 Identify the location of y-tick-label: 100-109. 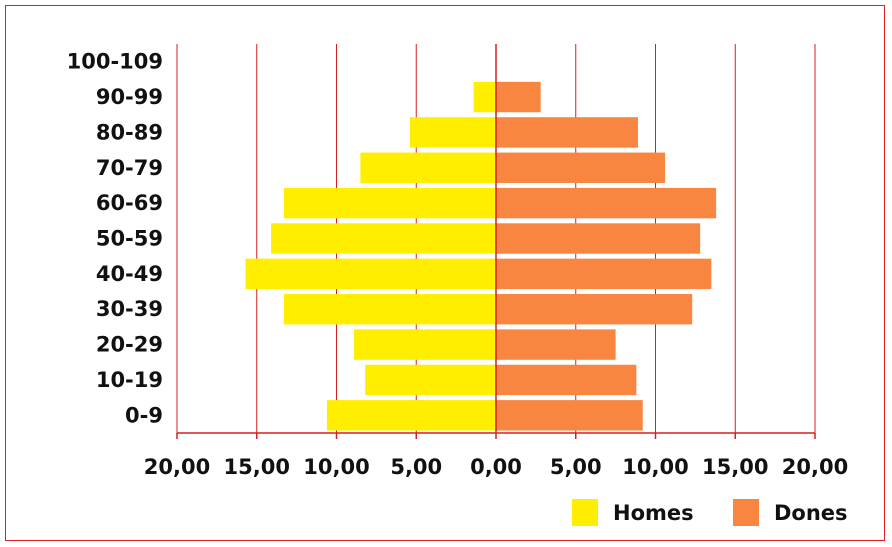
(115, 62).